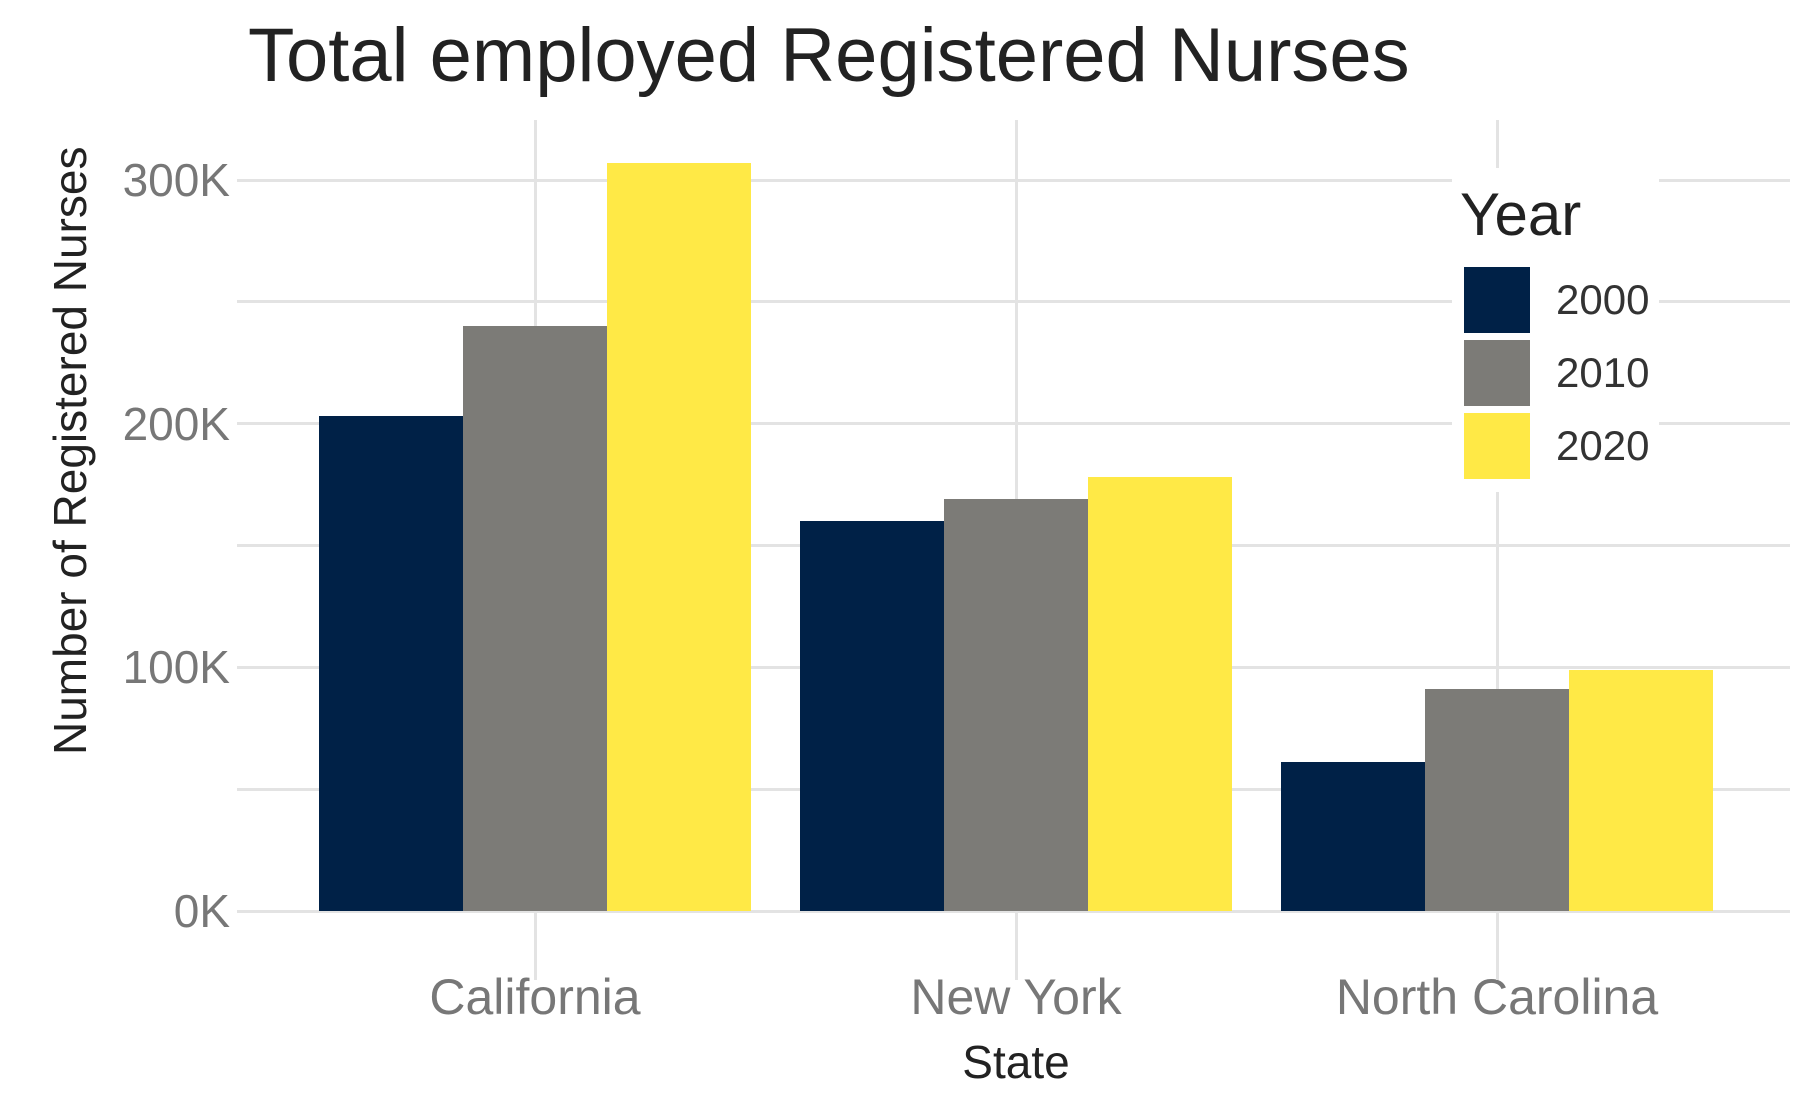 This screenshot has width=1800, height=1112. What do you see at coordinates (679, 536) in the screenshot?
I see `bar-california-2020` at bounding box center [679, 536].